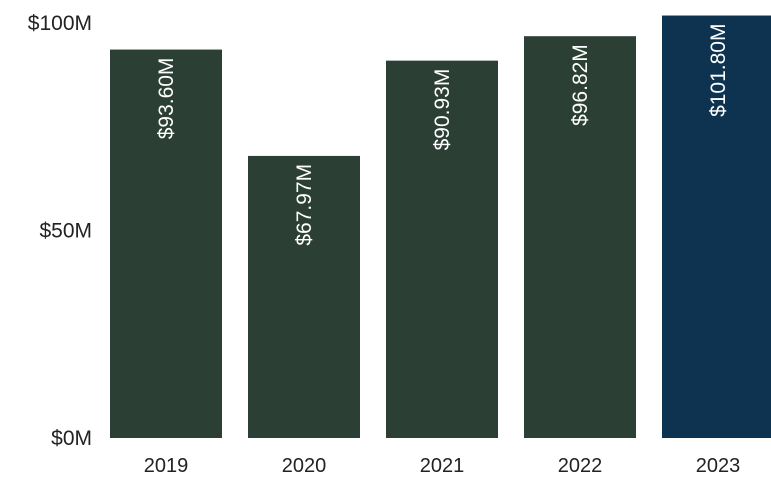 This screenshot has width=771, height=477. What do you see at coordinates (304, 205) in the screenshot?
I see `data-label-2020: $67.97M` at bounding box center [304, 205].